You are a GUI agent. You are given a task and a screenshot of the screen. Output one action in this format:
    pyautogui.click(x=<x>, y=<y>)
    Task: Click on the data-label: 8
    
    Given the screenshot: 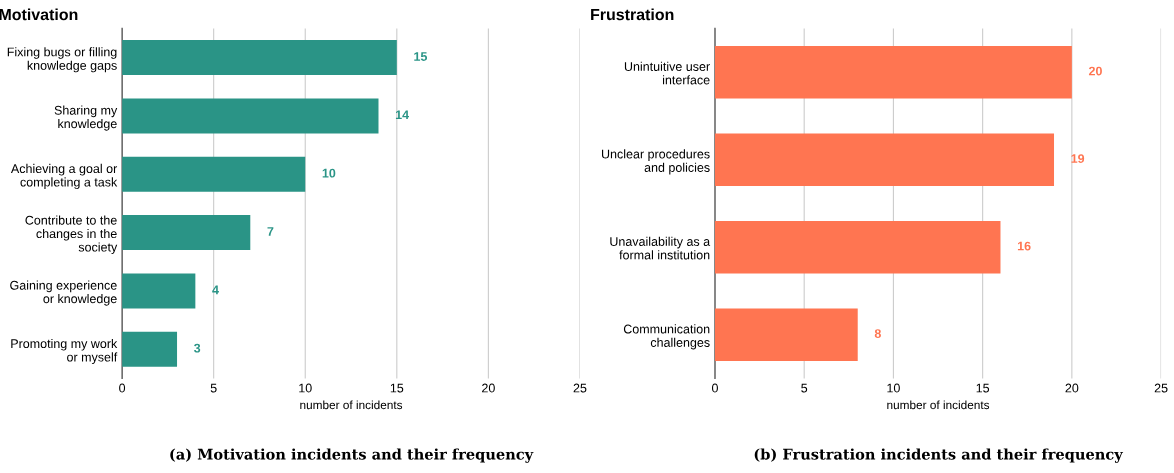 What is the action you would take?
    pyautogui.click(x=877, y=333)
    